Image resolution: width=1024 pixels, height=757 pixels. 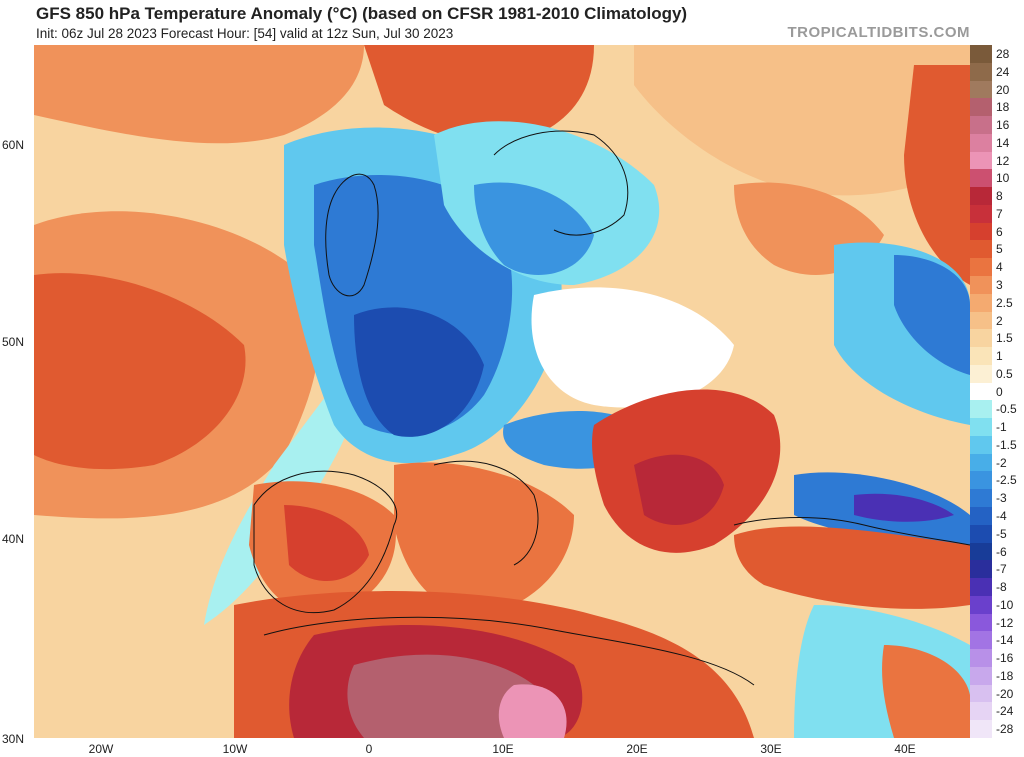 I want to click on legend-item: 7, so click(x=997, y=213).